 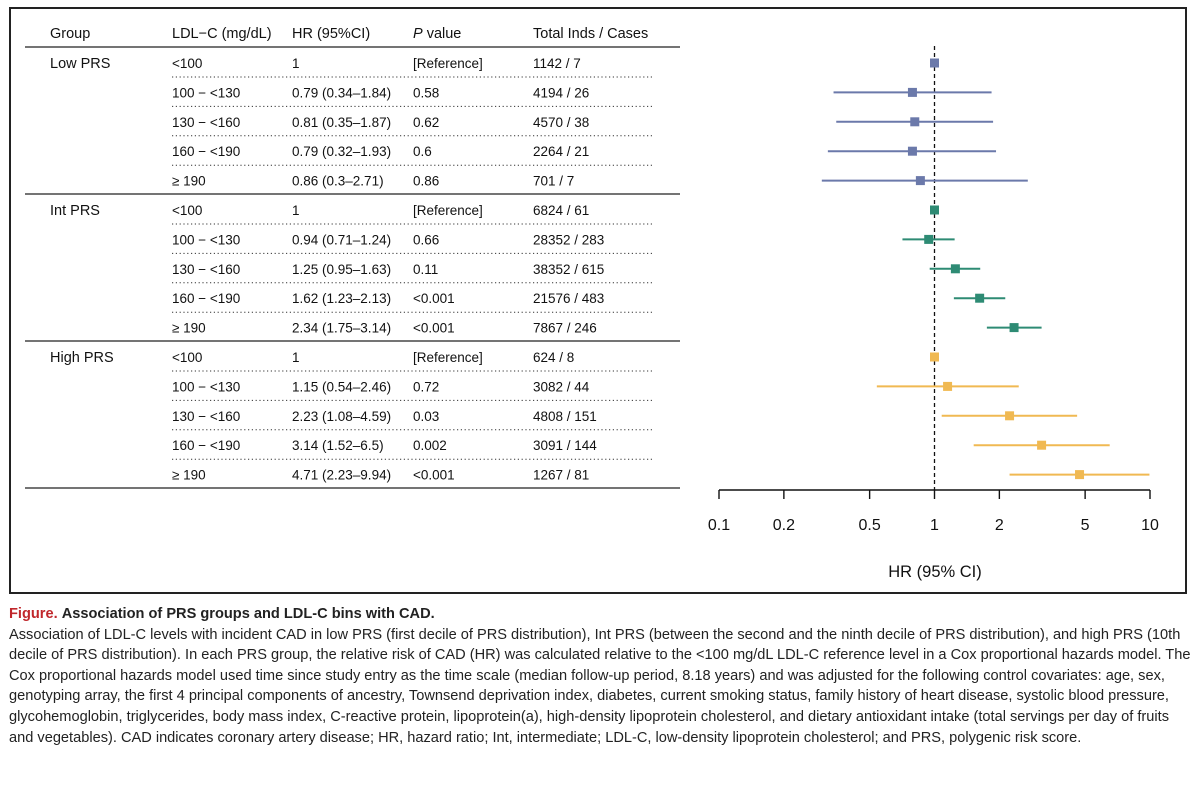 What do you see at coordinates (565, 445) in the screenshot?
I see `cell-total: 3091 / 144` at bounding box center [565, 445].